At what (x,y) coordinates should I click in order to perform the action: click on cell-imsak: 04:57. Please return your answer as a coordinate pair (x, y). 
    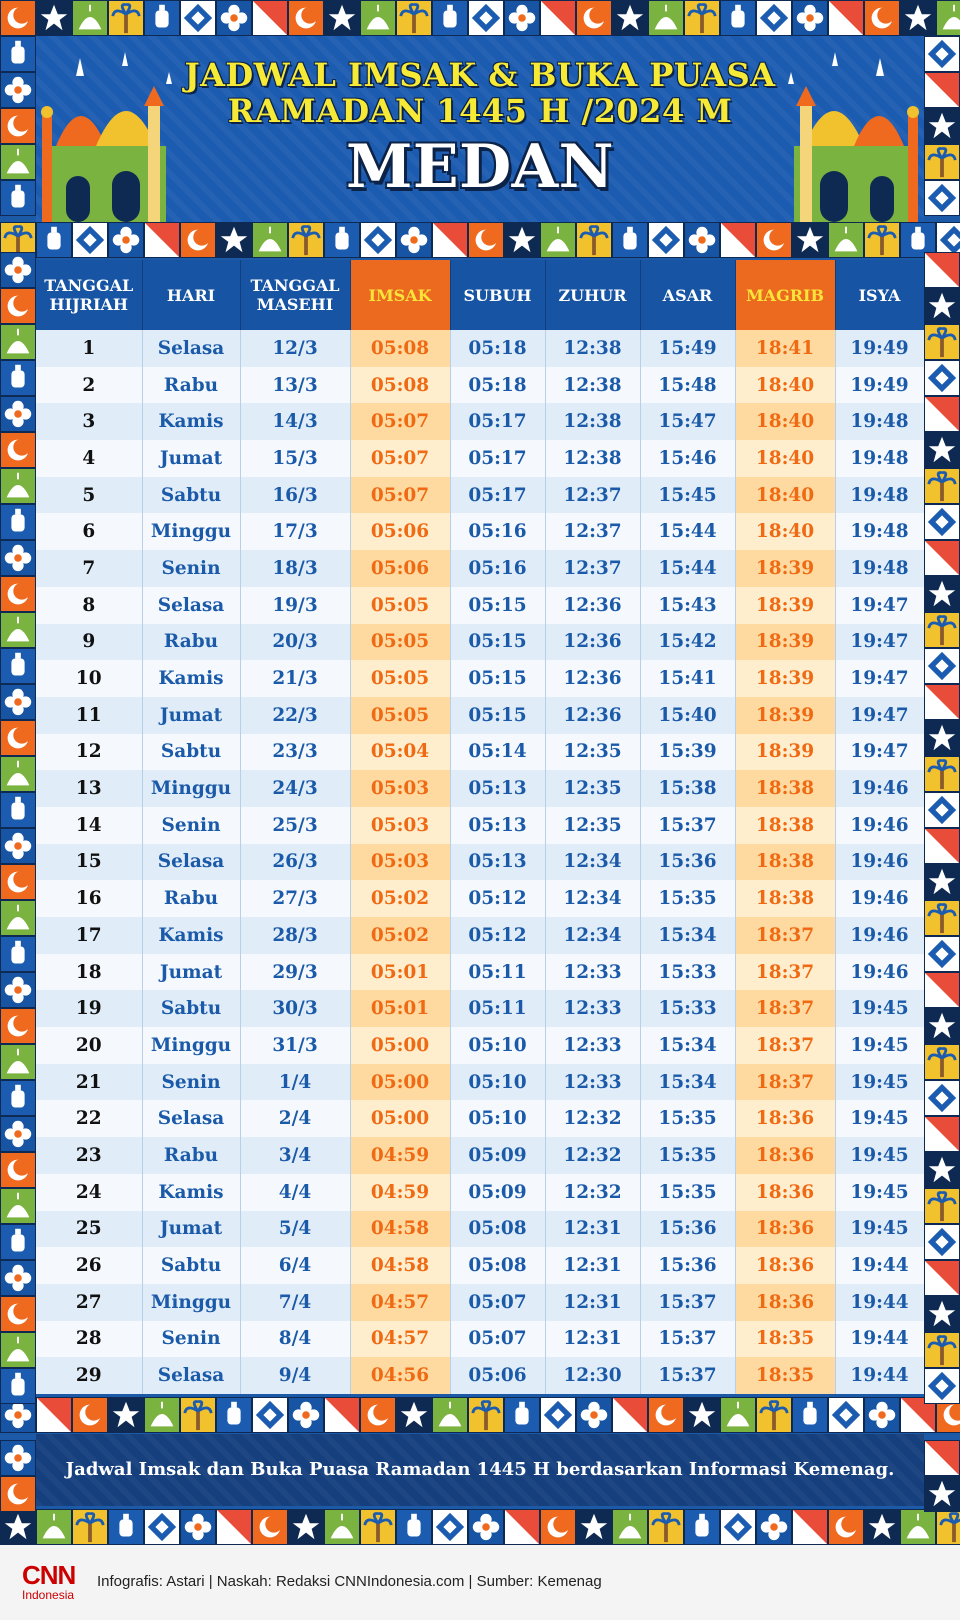
    Looking at the image, I should click on (400, 1302).